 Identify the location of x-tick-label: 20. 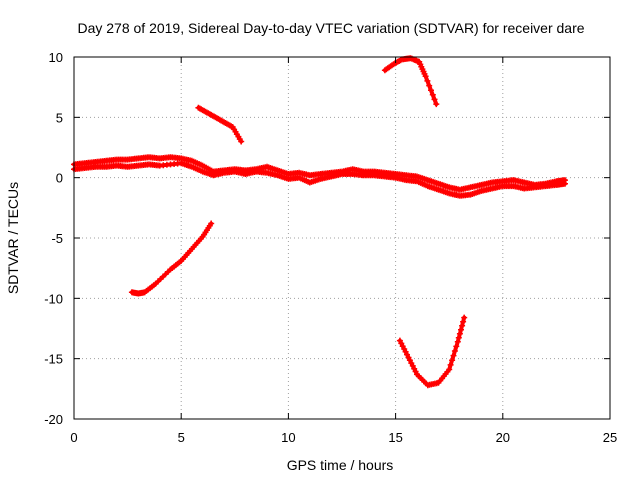
(503, 437).